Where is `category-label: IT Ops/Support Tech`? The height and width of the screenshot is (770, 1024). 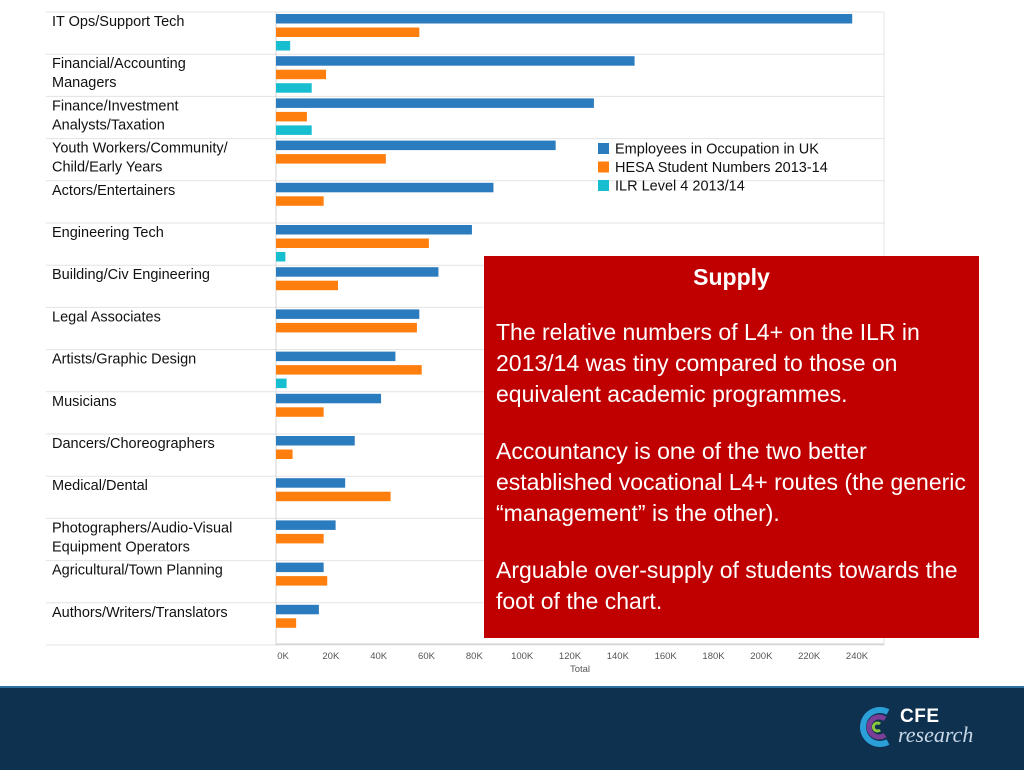 category-label: IT Ops/Support Tech is located at coordinates (118, 22).